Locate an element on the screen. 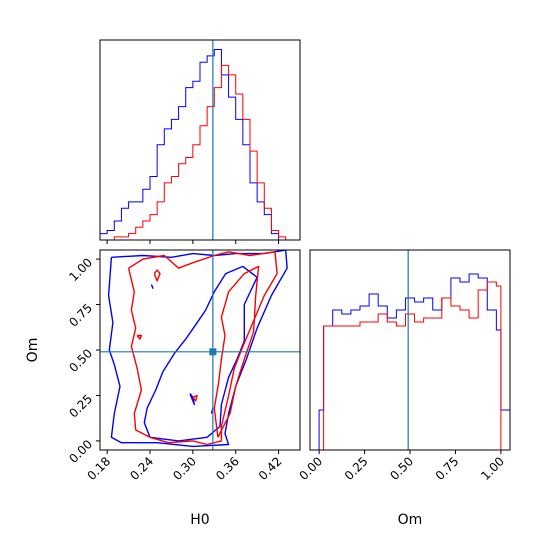 This screenshot has height=550, width=550. h0-marginal-panel is located at coordinates (200, 141).